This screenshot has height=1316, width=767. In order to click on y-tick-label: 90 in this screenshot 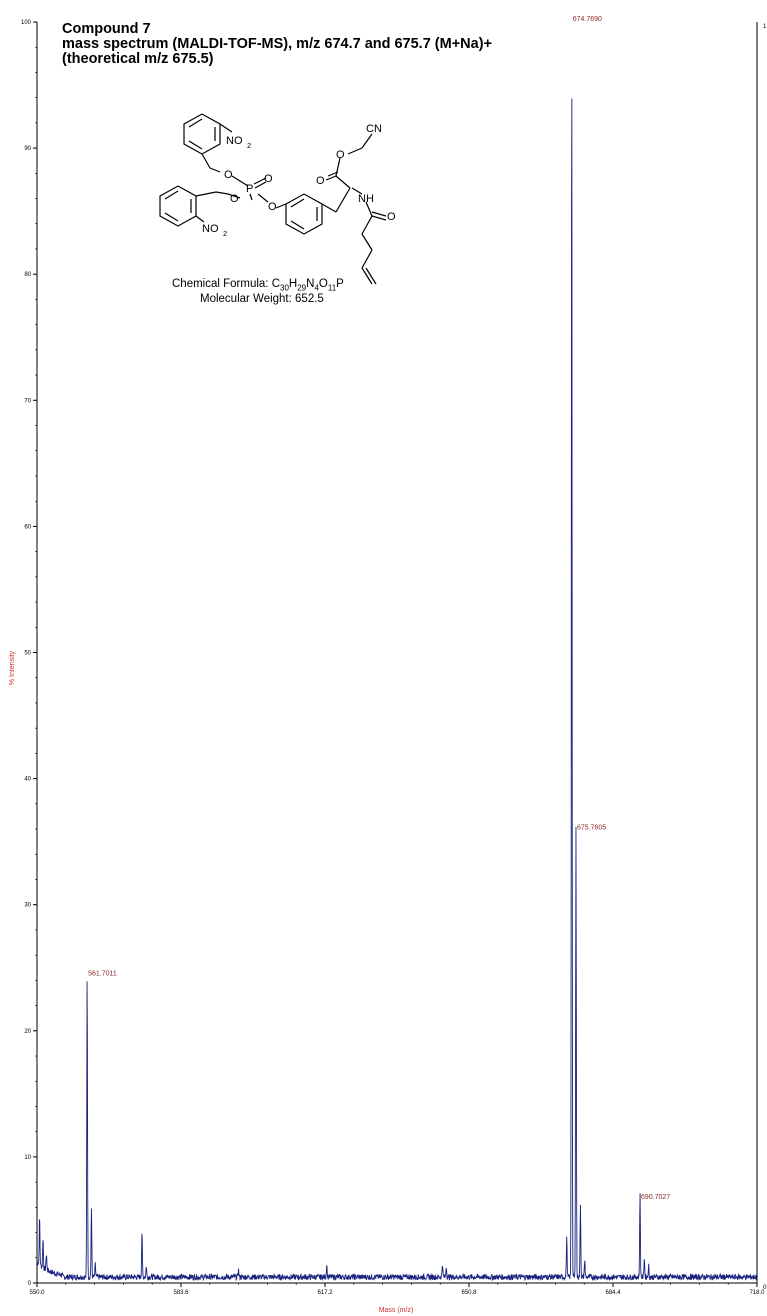, I will do `click(27, 149)`.